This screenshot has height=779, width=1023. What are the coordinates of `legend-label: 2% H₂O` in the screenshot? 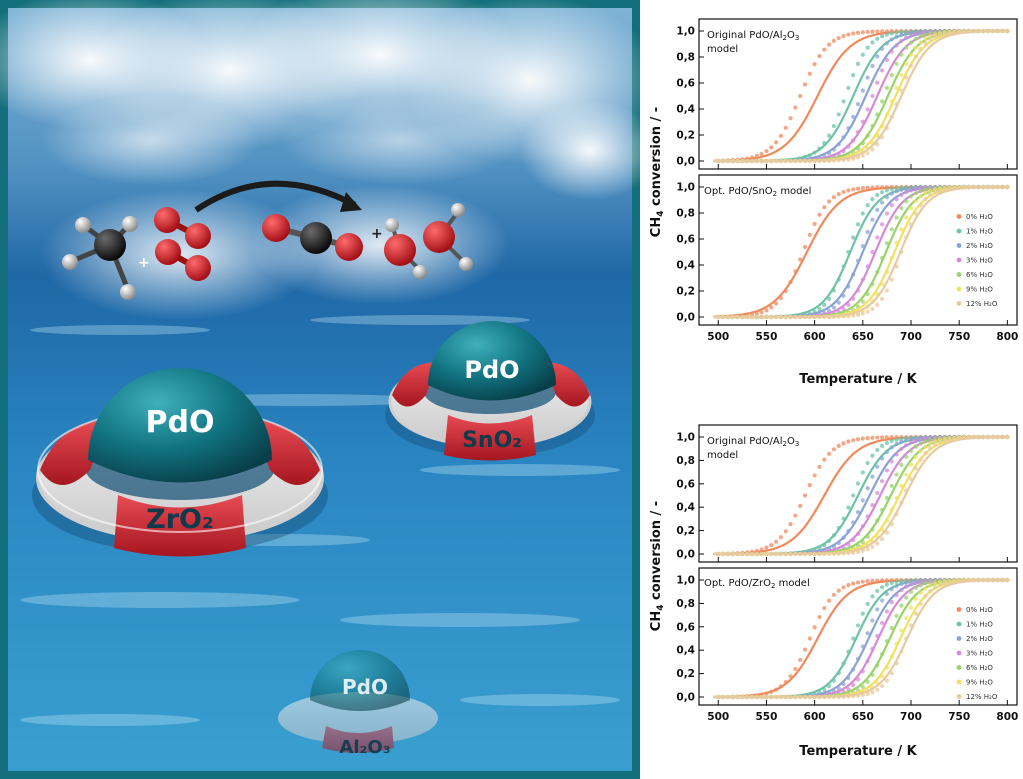 It's located at (979, 639).